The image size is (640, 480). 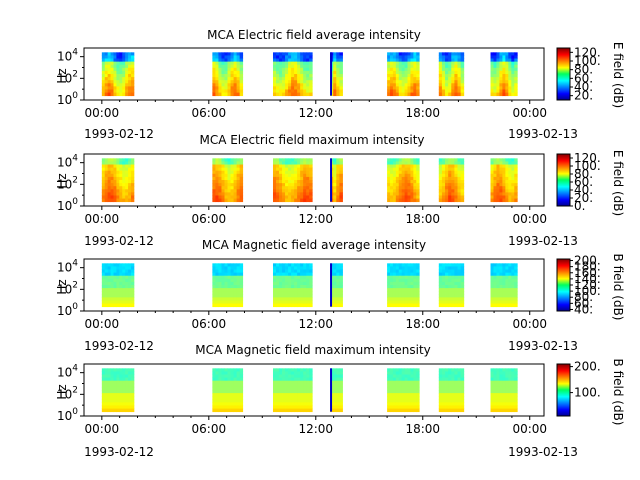 I want to click on spectrogram-segment, so click(x=451, y=180).